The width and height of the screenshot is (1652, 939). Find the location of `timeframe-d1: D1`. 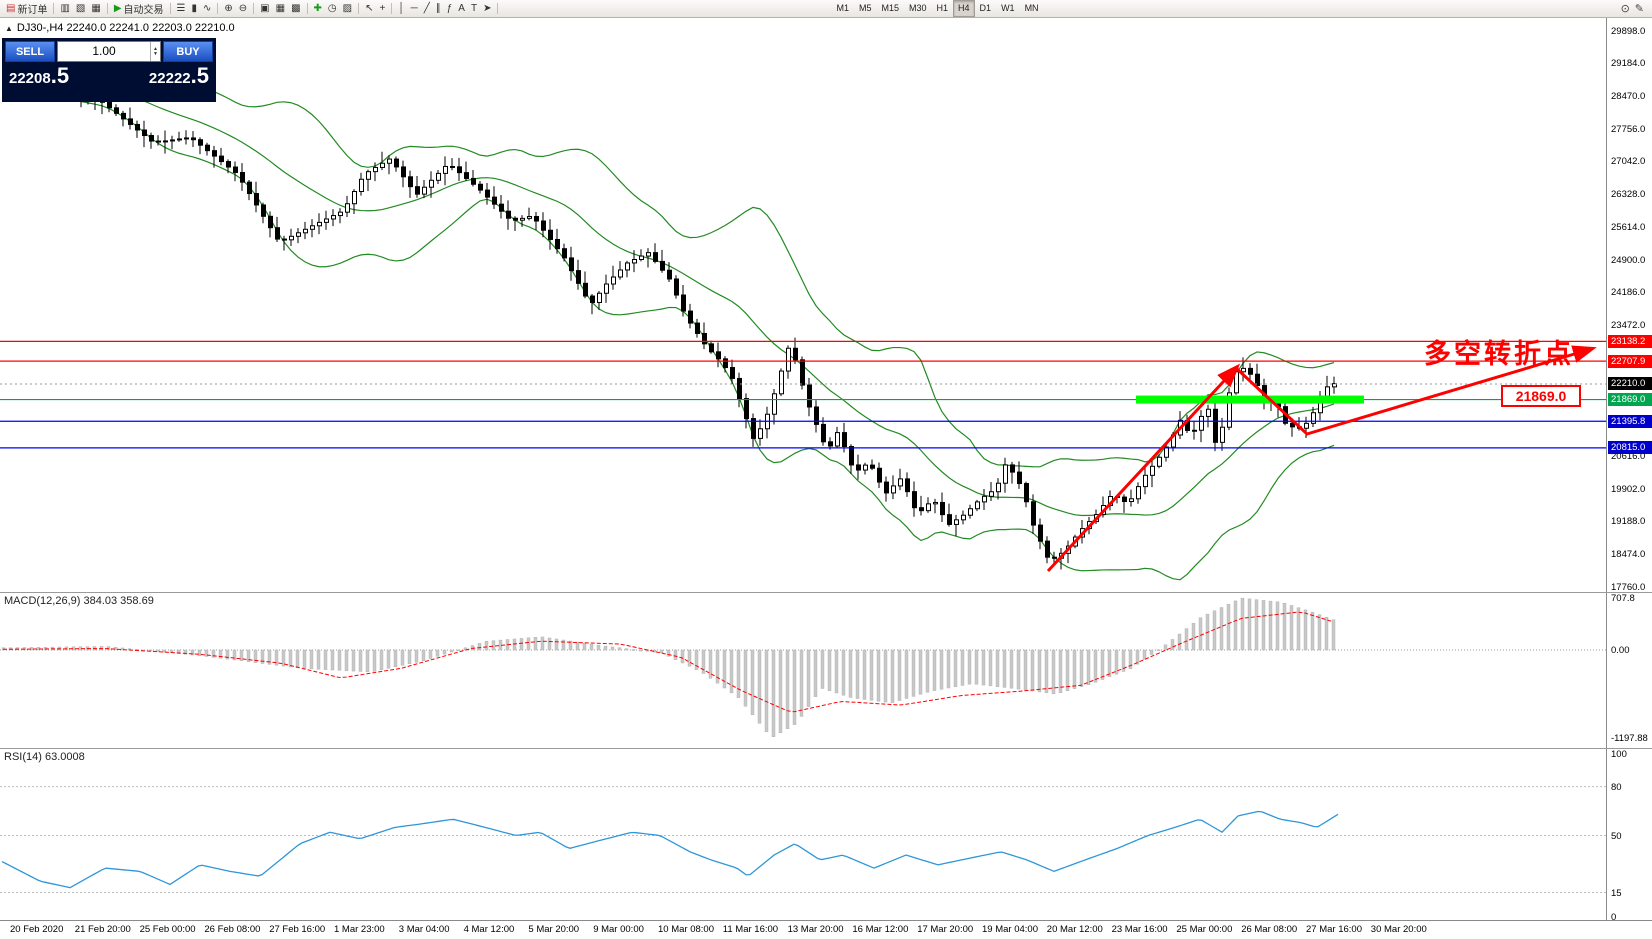

timeframe-d1: D1 is located at coordinates (985, 8).